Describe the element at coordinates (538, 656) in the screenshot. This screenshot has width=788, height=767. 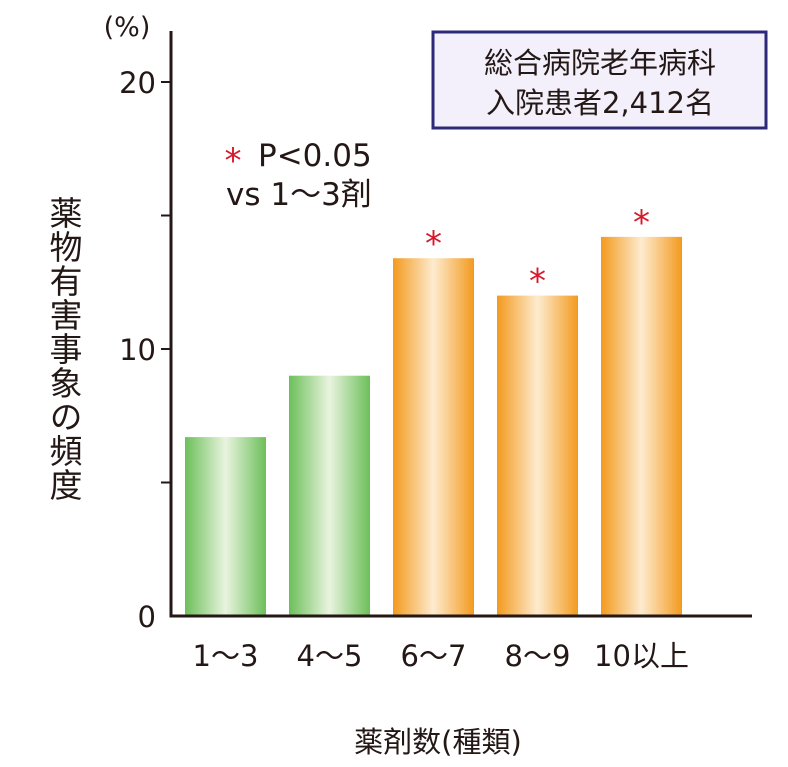
I see `x-tick-label-4: 8～9` at that location.